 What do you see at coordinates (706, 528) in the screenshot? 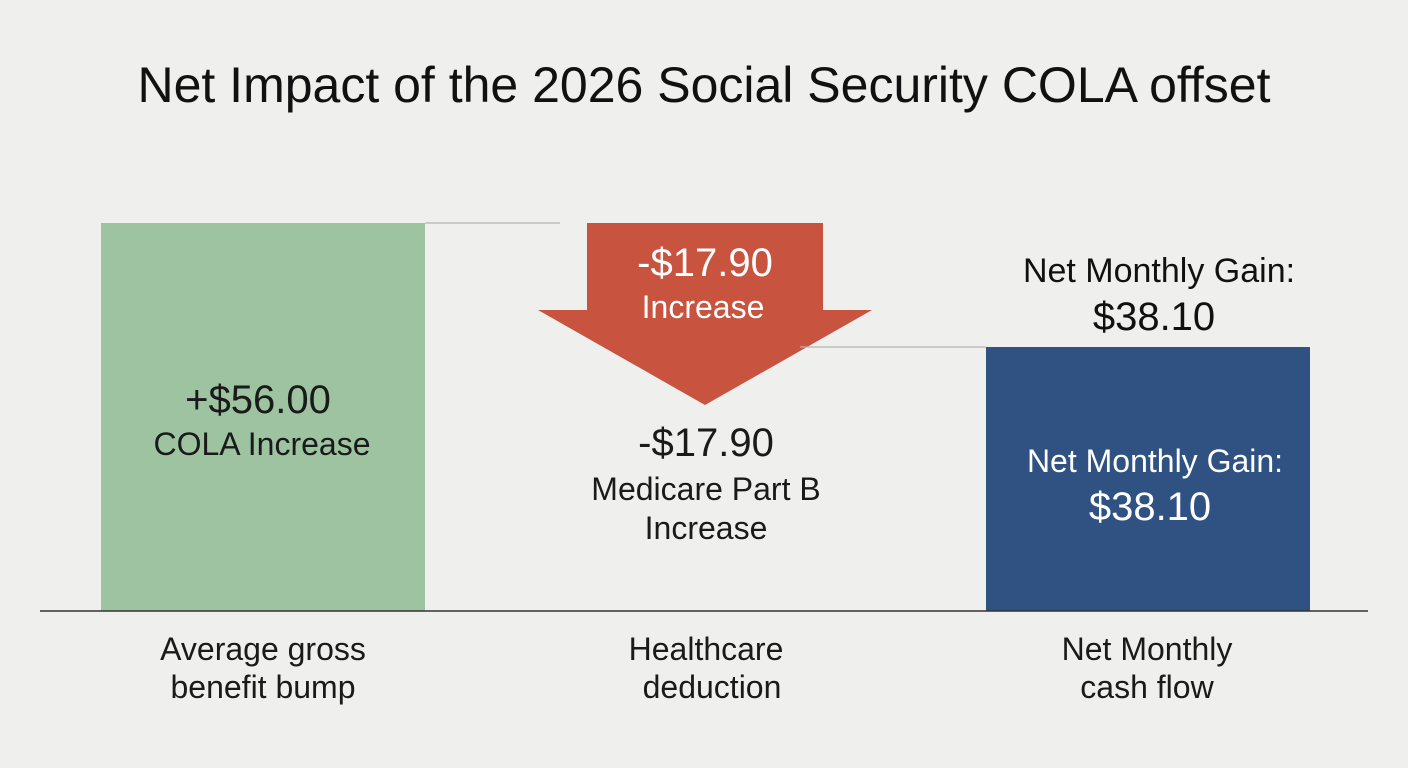
I see `medicare-line2-label: Increase` at bounding box center [706, 528].